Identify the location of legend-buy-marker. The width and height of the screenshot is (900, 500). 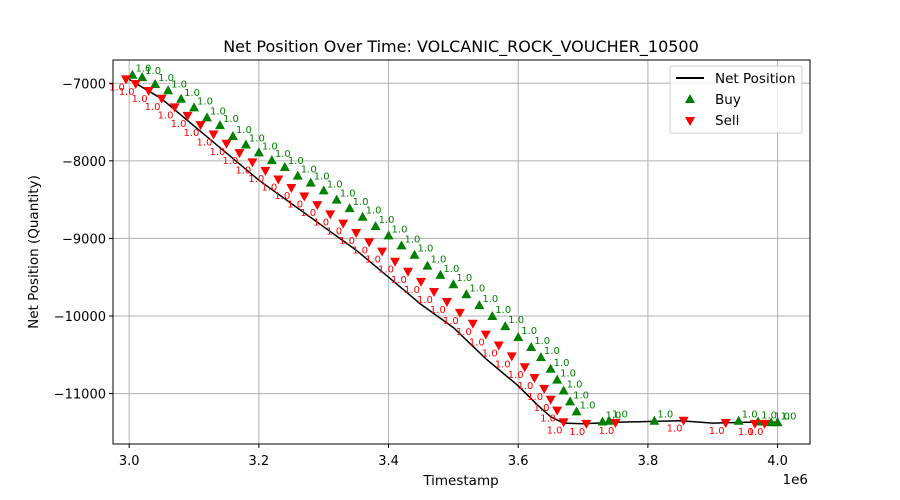
(690, 98).